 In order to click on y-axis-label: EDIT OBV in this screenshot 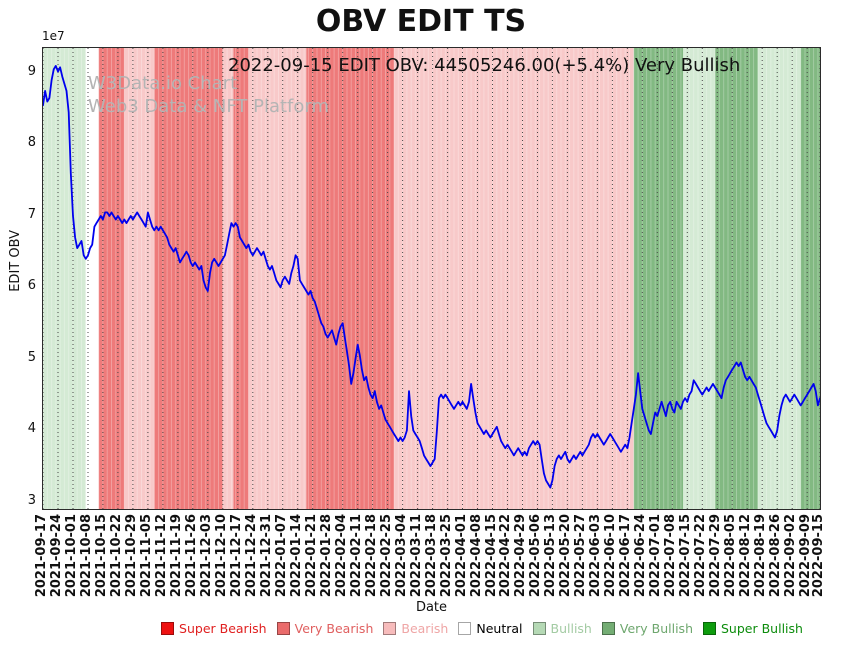, I will do `click(15, 261)`.